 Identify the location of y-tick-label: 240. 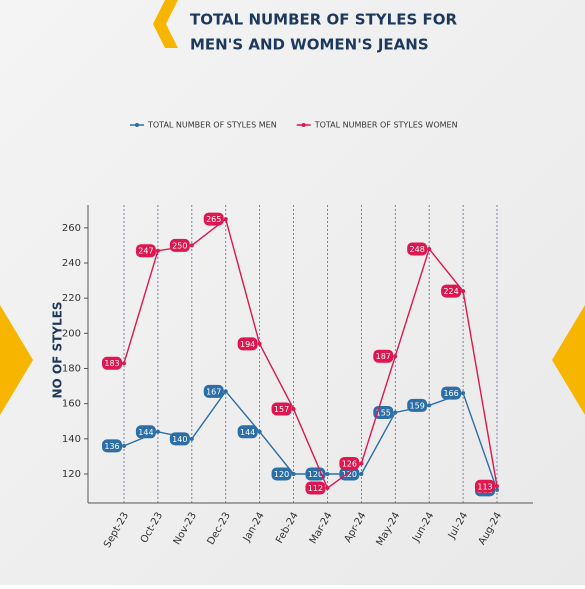
(71, 263).